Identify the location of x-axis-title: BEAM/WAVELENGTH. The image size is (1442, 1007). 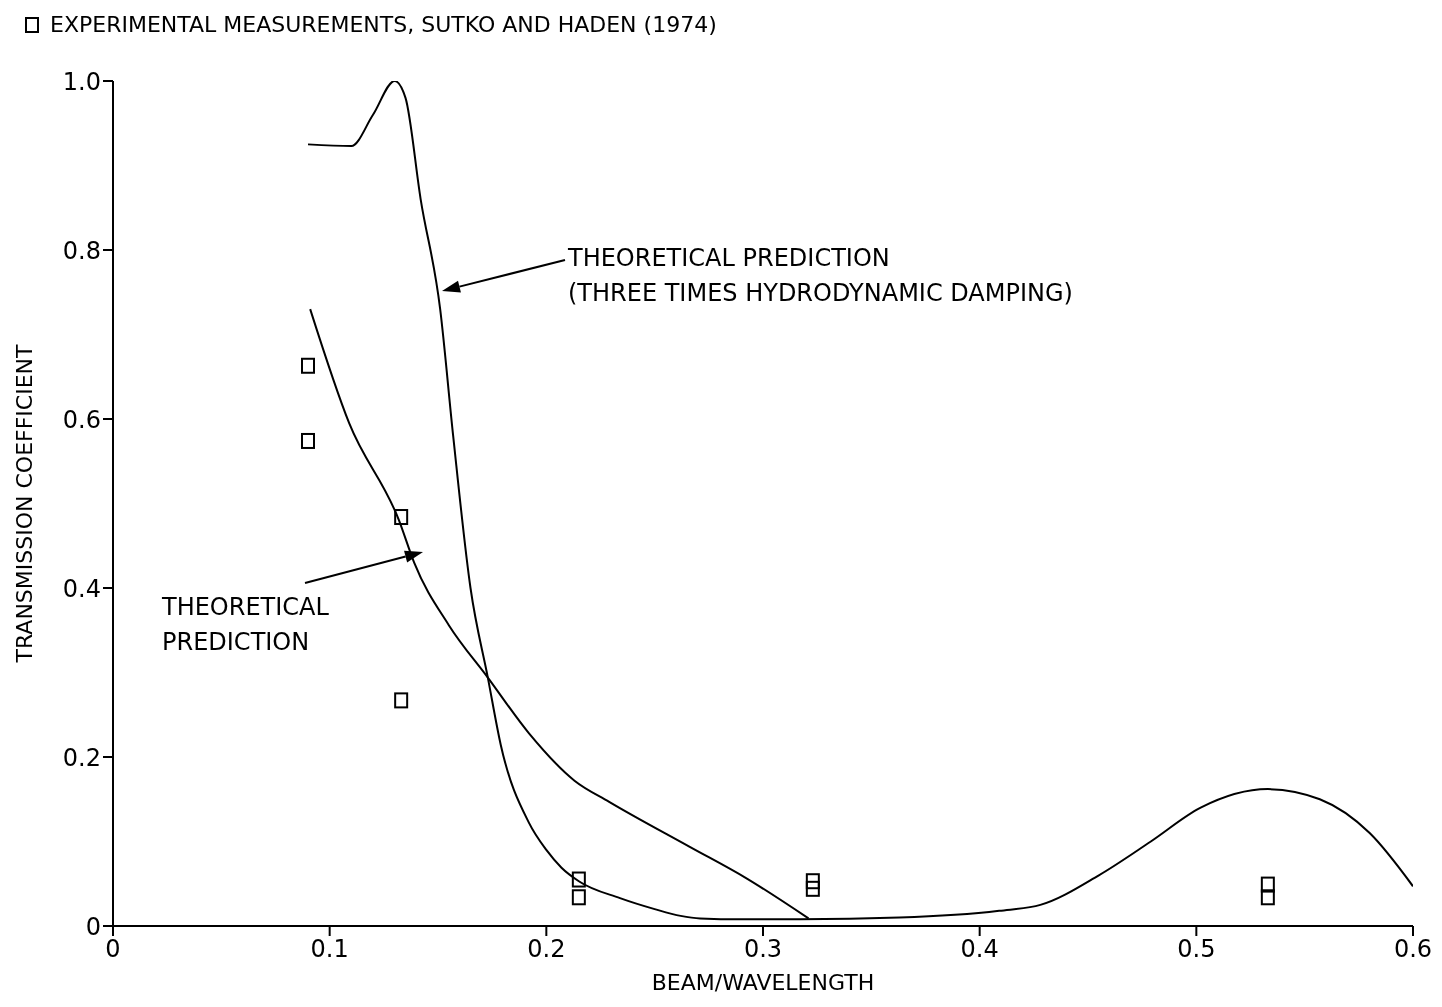
(763, 982).